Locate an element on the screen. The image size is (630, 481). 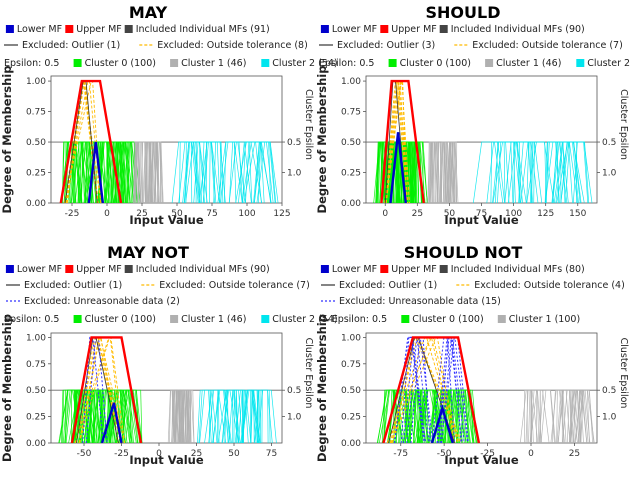
legend-item-2-3-label: Cluster 2 (54) is located at coordinates (304, 63).